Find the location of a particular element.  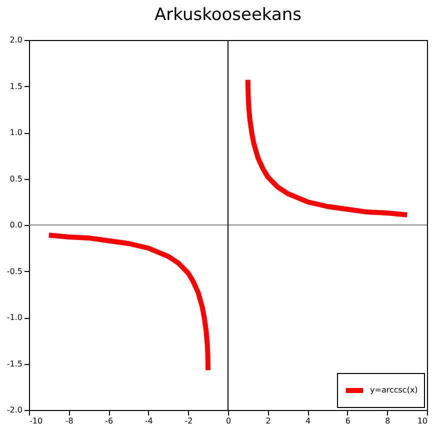

y-tick-label: 2.0 is located at coordinates (16, 40).